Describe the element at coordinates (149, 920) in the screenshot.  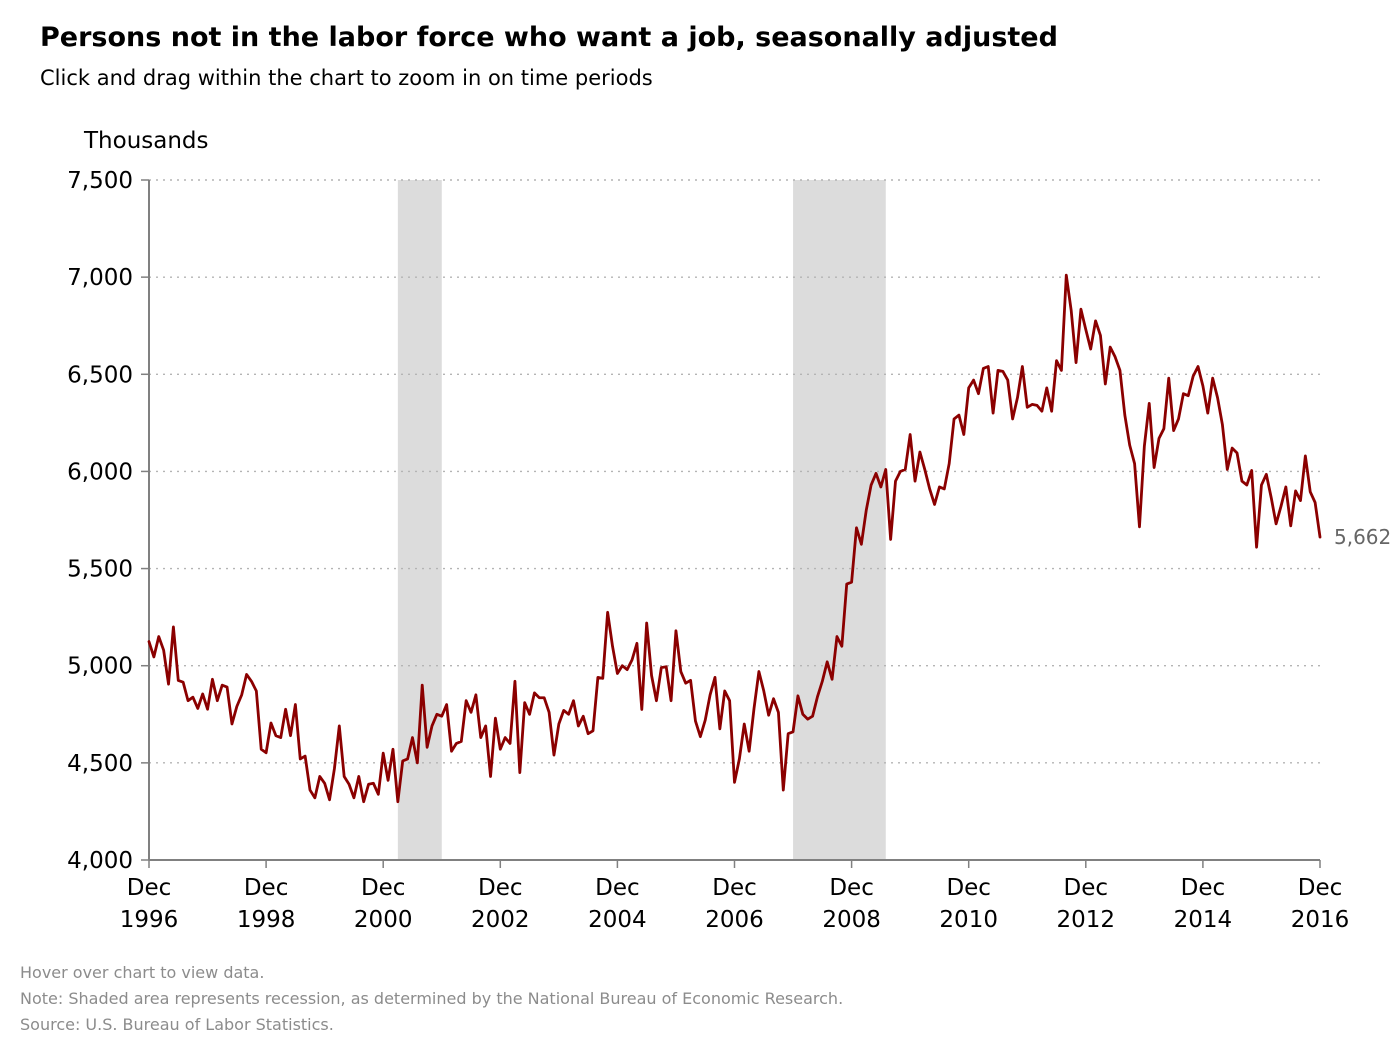
I see `x-tick-label-year: 1996` at that location.